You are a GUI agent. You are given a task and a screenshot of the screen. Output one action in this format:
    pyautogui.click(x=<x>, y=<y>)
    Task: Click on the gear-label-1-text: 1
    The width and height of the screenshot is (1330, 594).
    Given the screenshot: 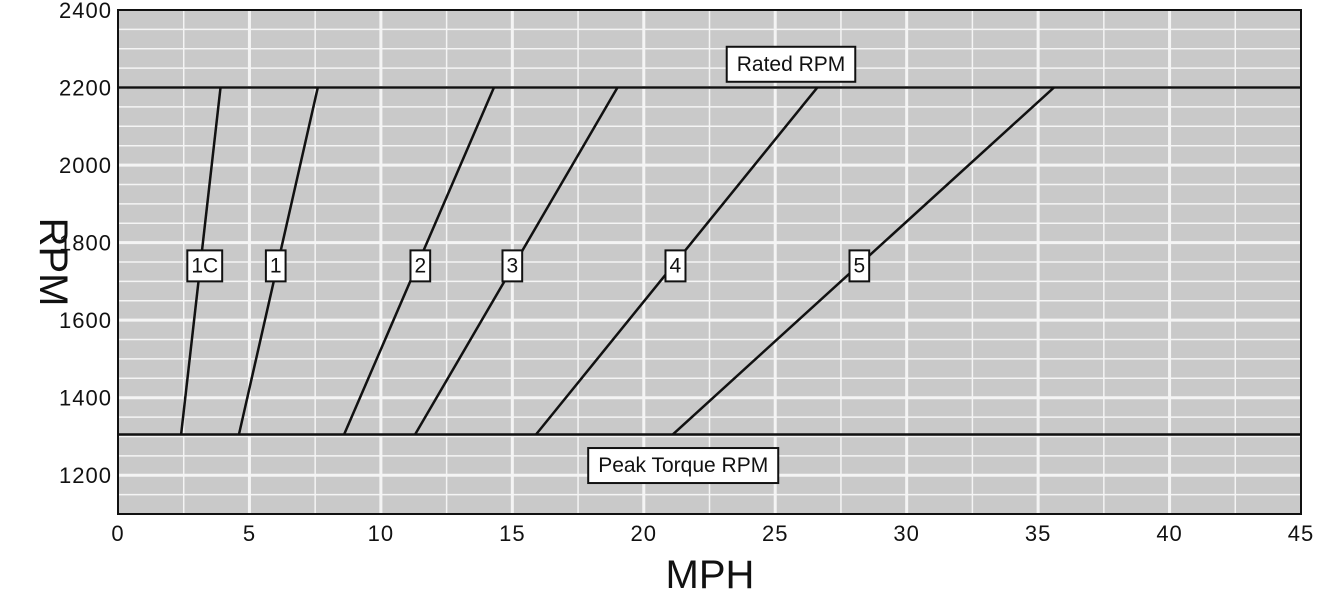 What is the action you would take?
    pyautogui.click(x=276, y=265)
    